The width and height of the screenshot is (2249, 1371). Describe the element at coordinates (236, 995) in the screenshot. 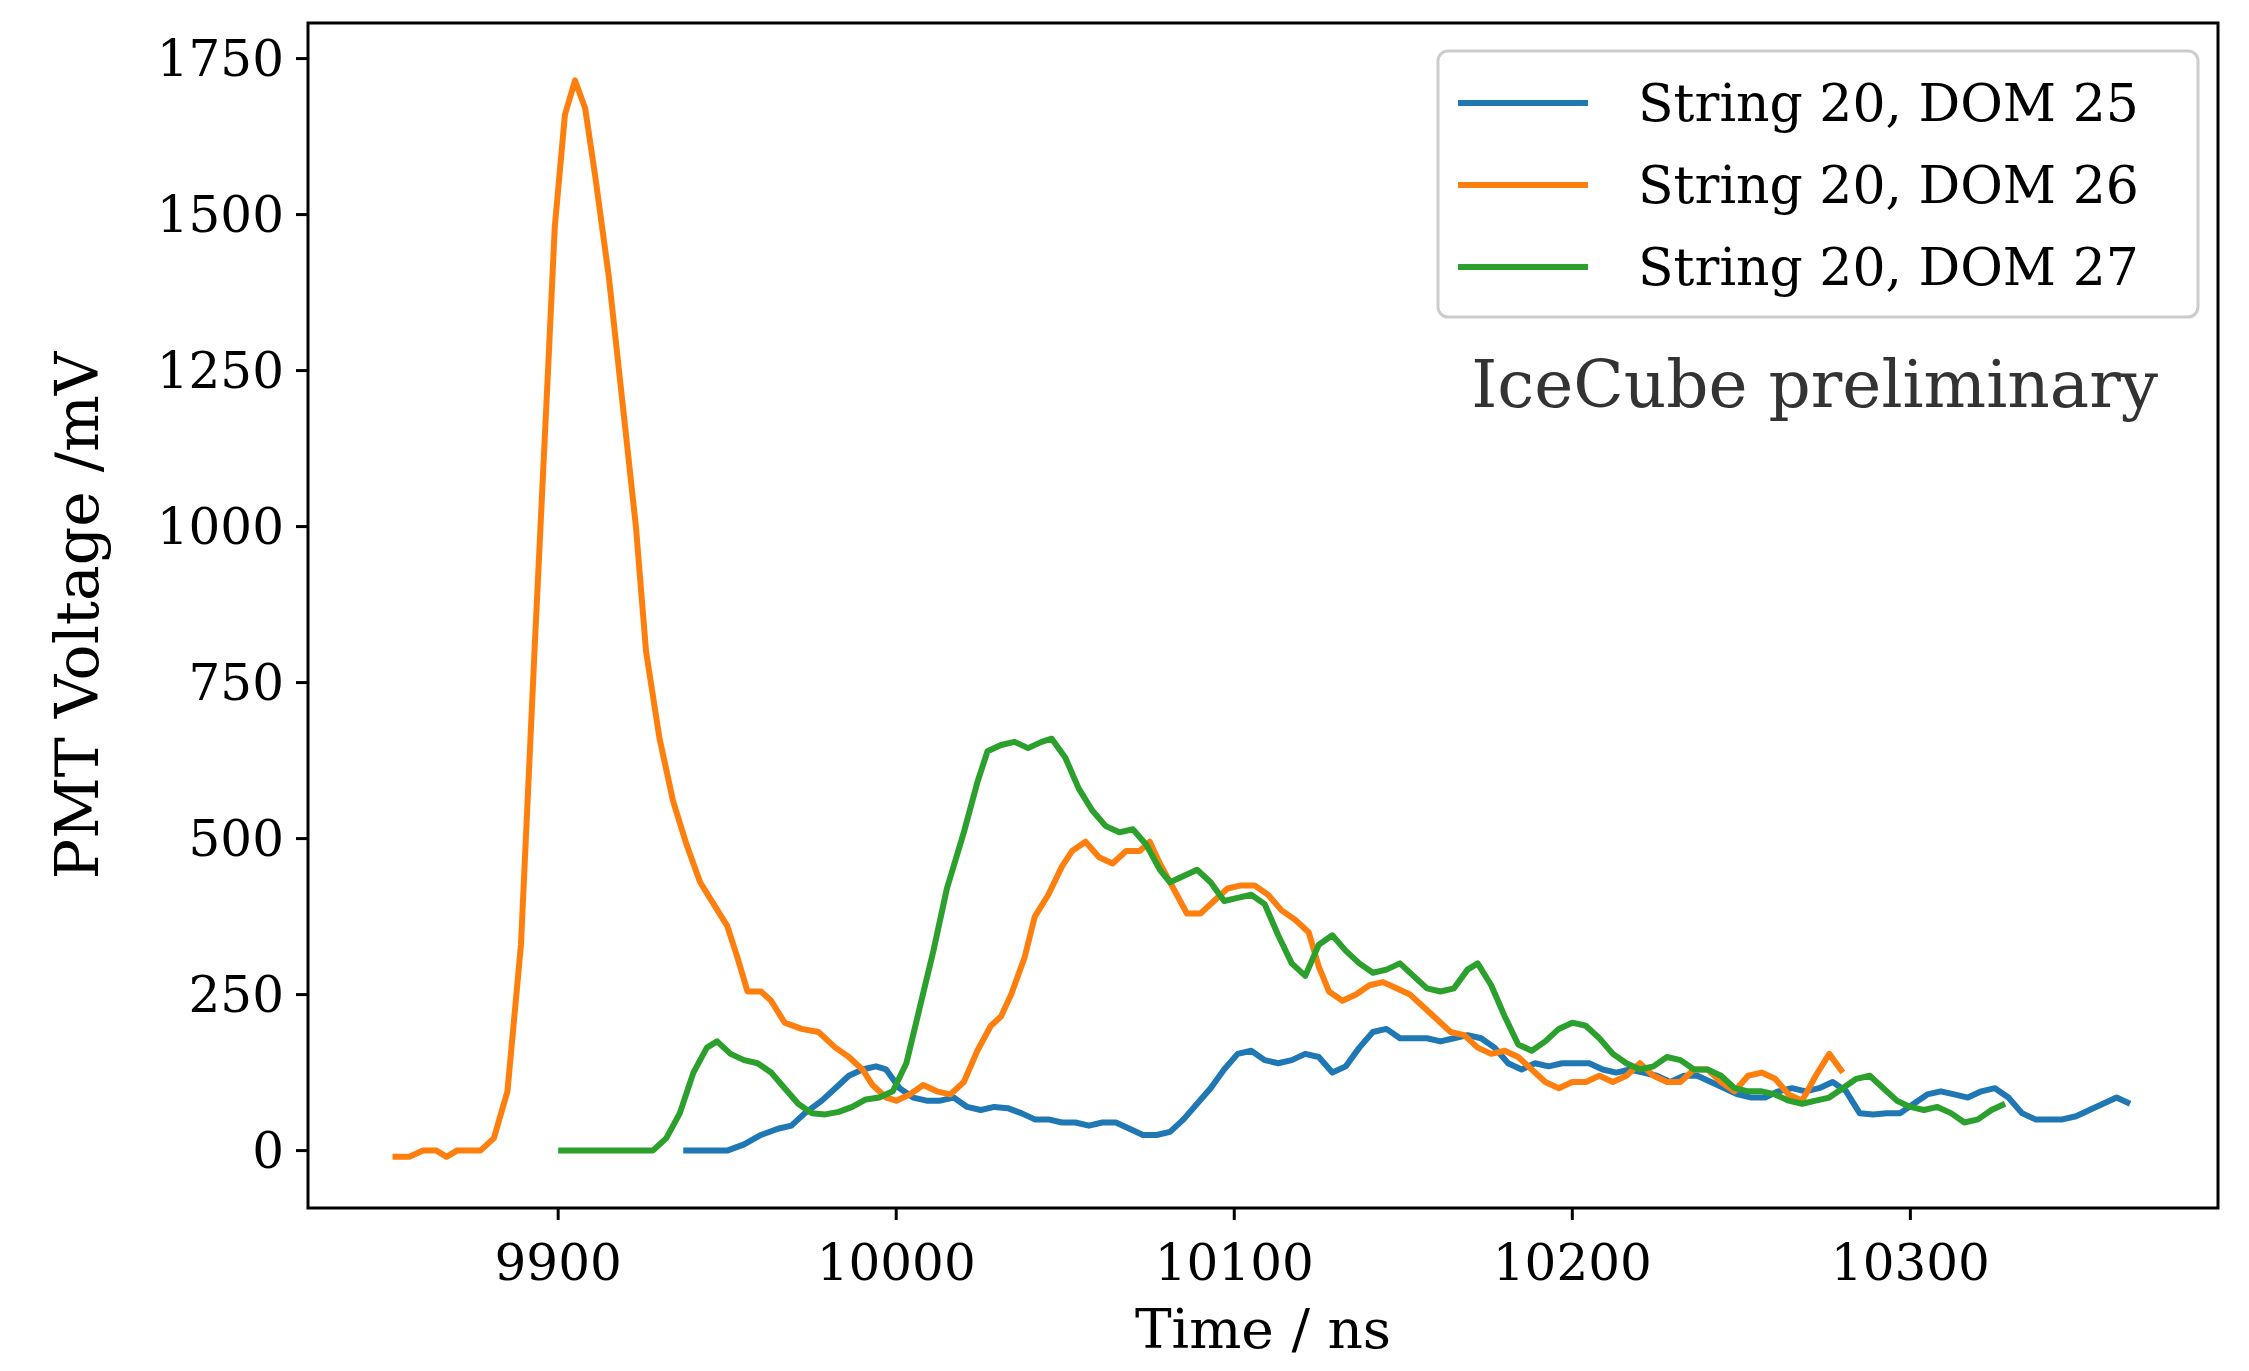

I see `y-tick-label: 250` at that location.